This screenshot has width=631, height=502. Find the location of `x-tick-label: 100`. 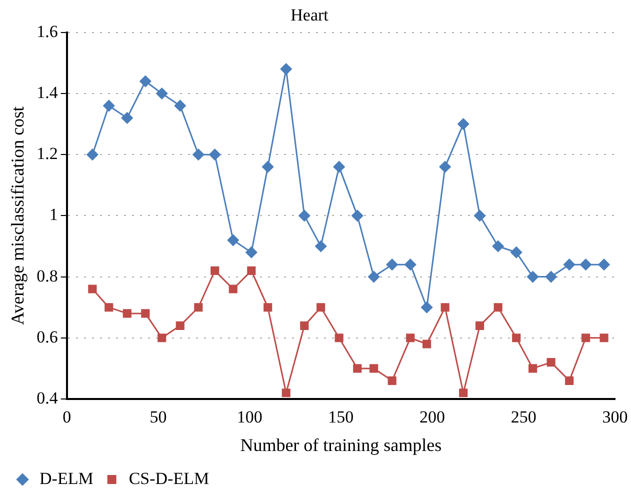

x-tick-label: 100 is located at coordinates (249, 417).